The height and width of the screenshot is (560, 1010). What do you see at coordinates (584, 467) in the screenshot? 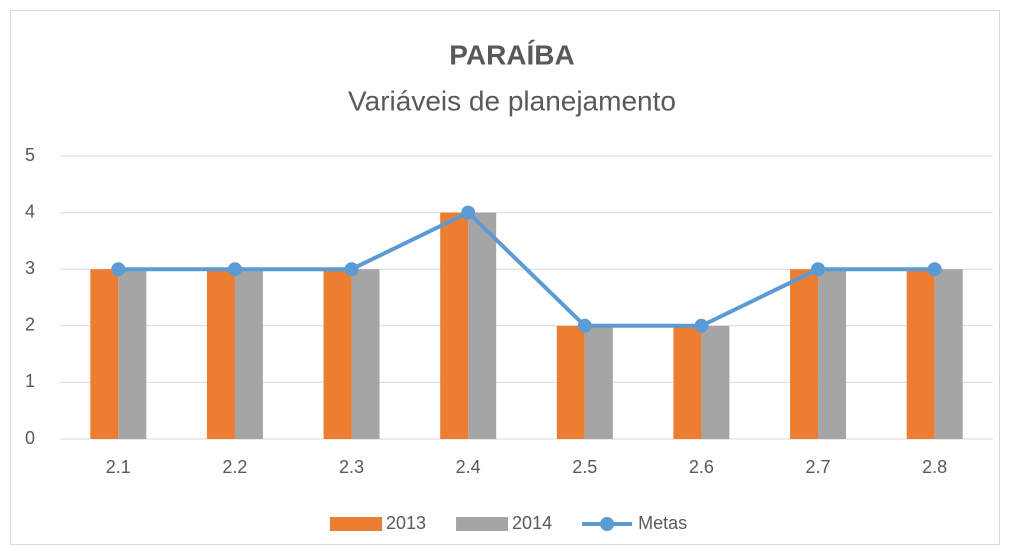
I see `x-tick-label: 2.5` at bounding box center [584, 467].